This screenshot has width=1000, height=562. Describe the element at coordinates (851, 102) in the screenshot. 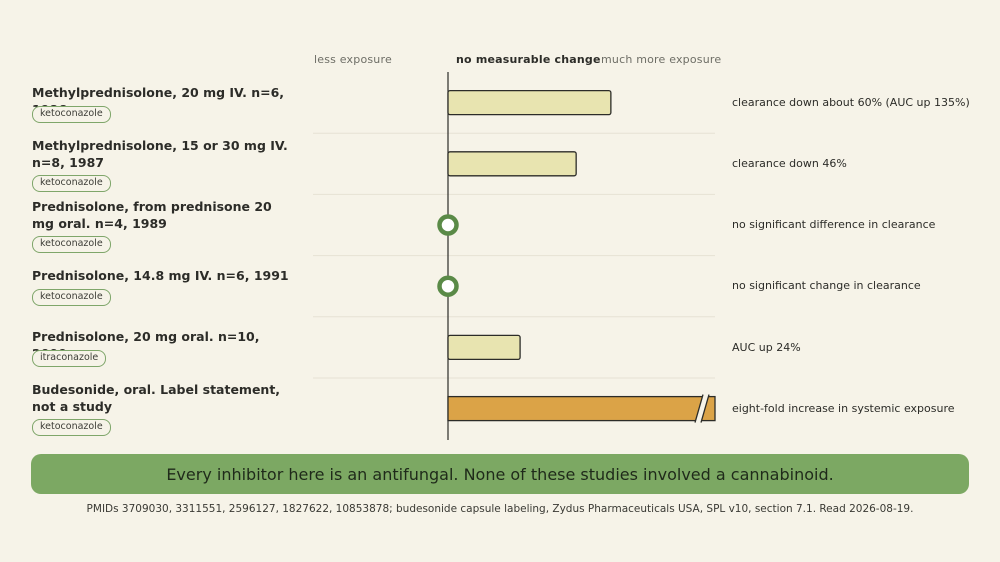

I see `row-annotation: clearance down about 60% (AUC up 135%)` at that location.